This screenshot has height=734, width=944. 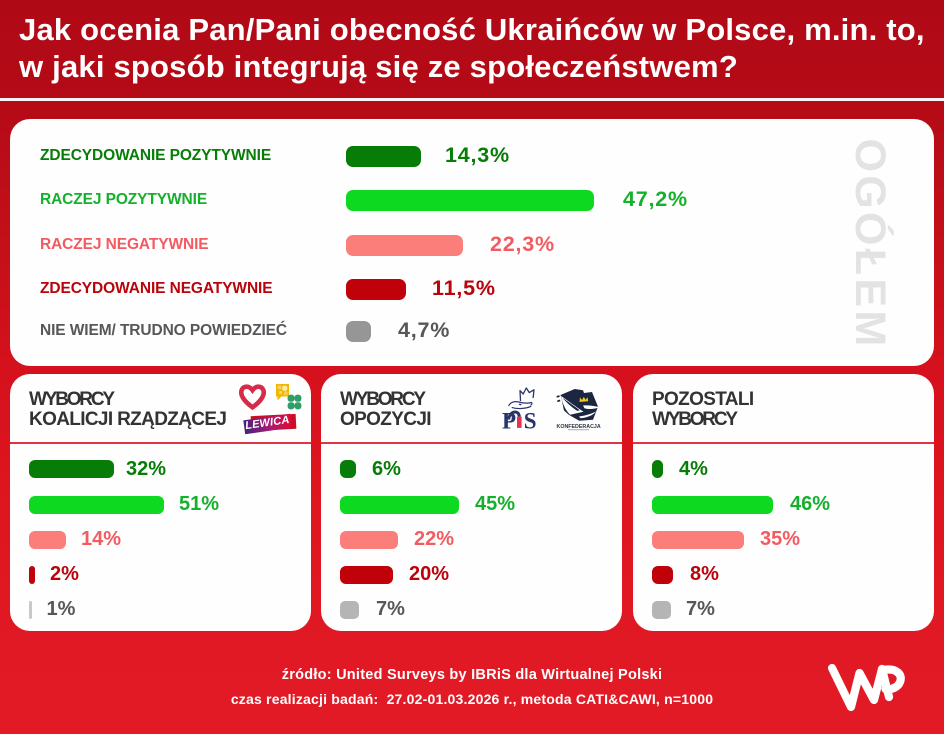 What do you see at coordinates (509, 421) in the screenshot?
I see `svg-text: P` at bounding box center [509, 421].